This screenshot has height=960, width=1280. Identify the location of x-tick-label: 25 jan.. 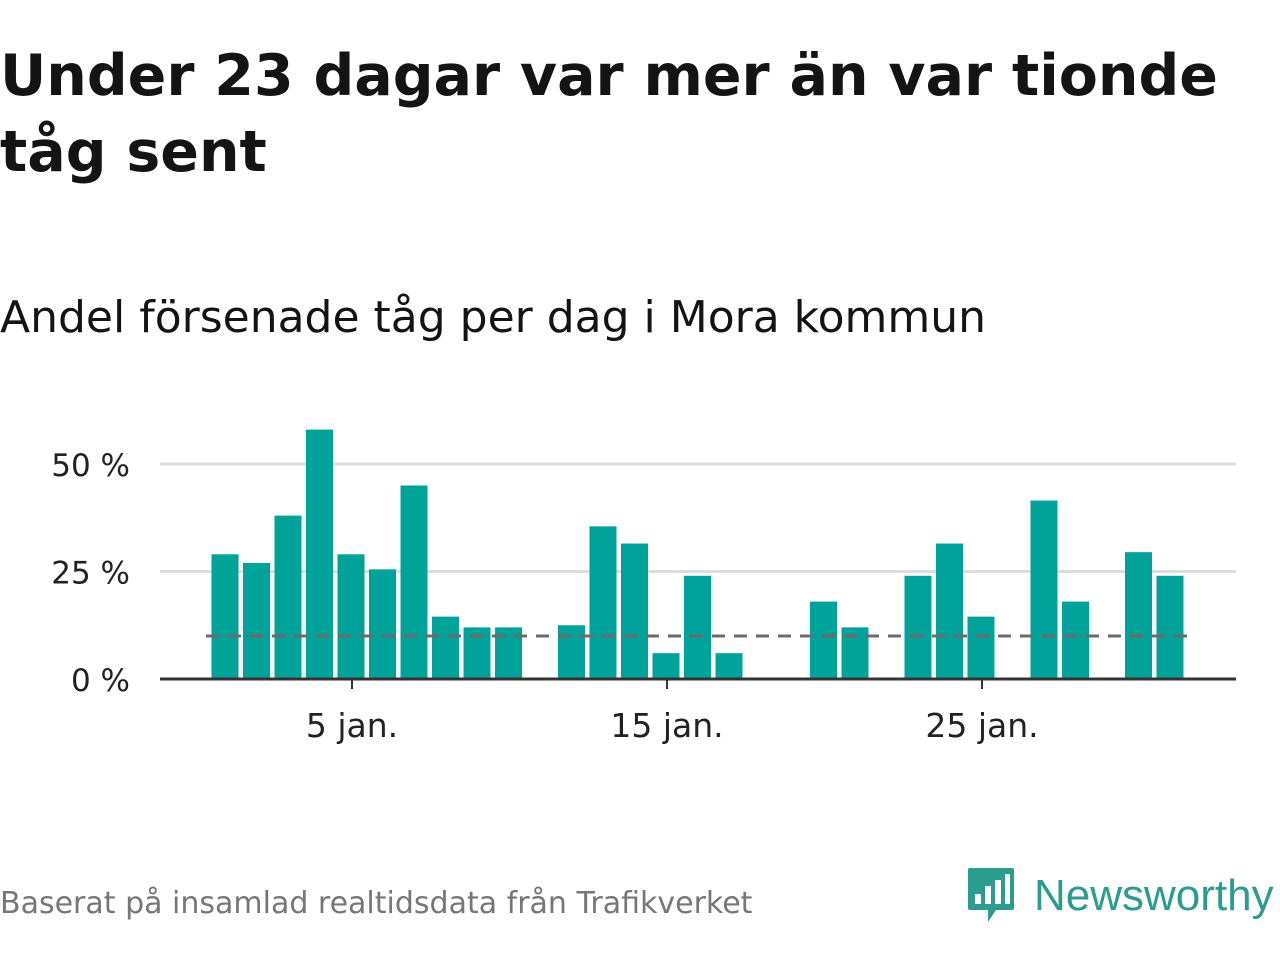
(981, 725).